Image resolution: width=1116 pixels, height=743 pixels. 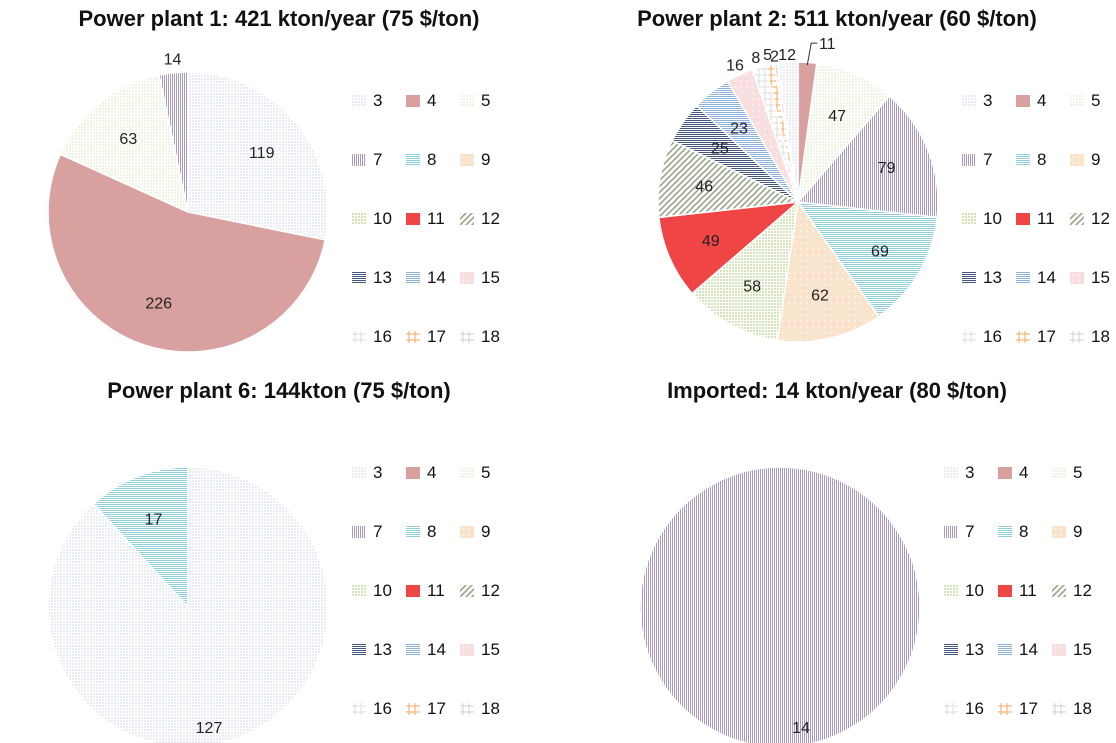 I want to click on legend-label: 15, so click(x=490, y=277).